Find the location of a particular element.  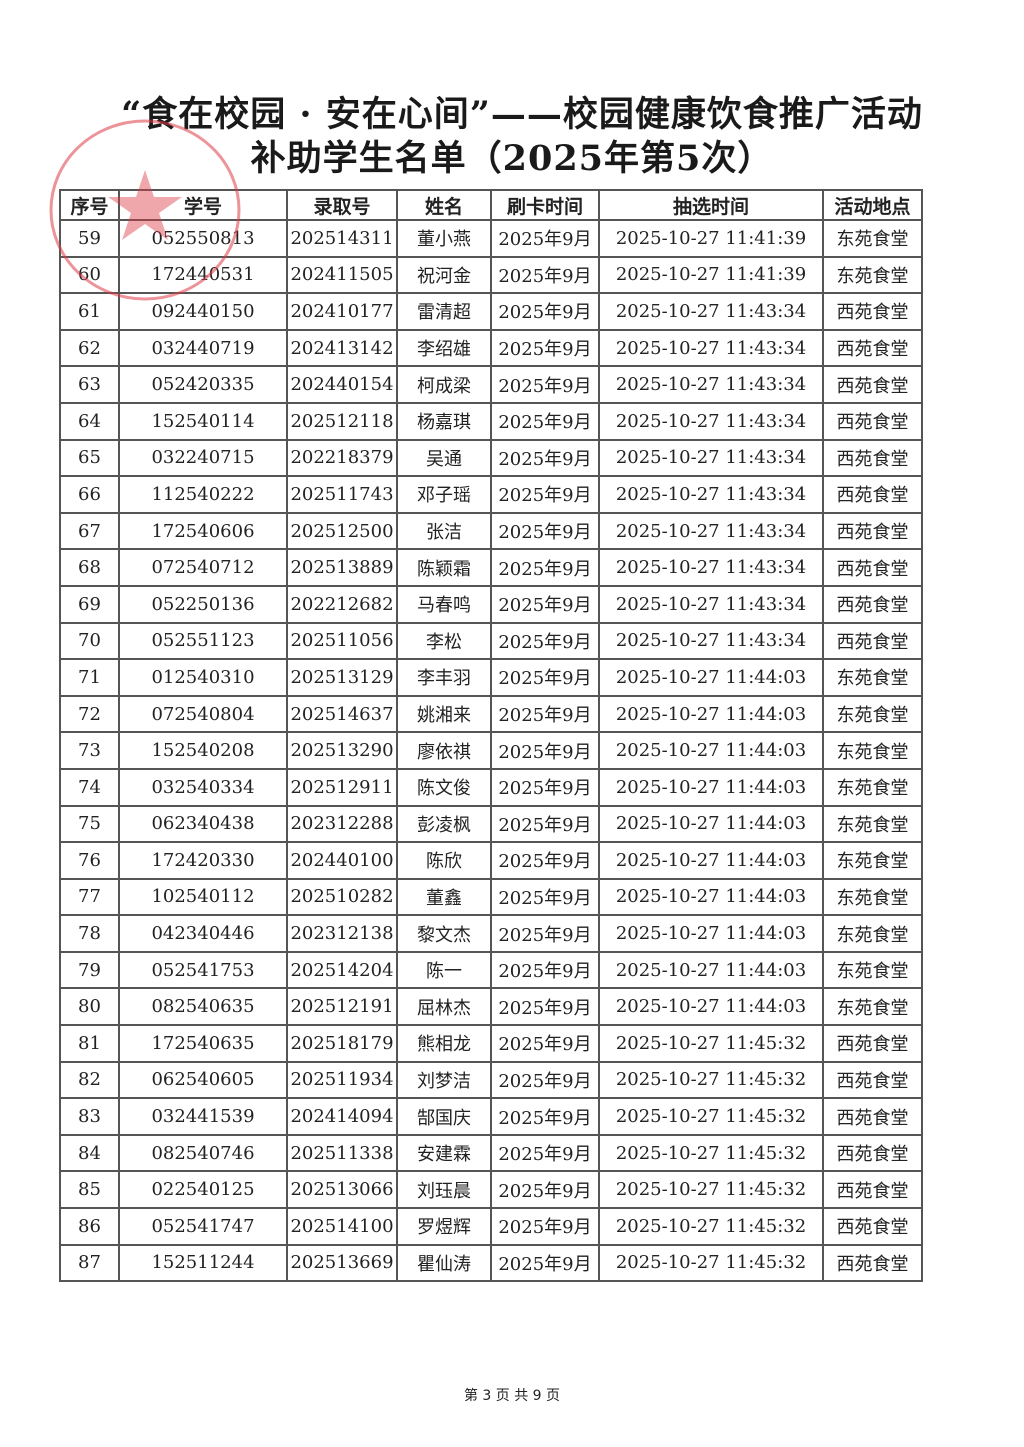

cell-admission-no: 202514204 is located at coordinates (342, 970).